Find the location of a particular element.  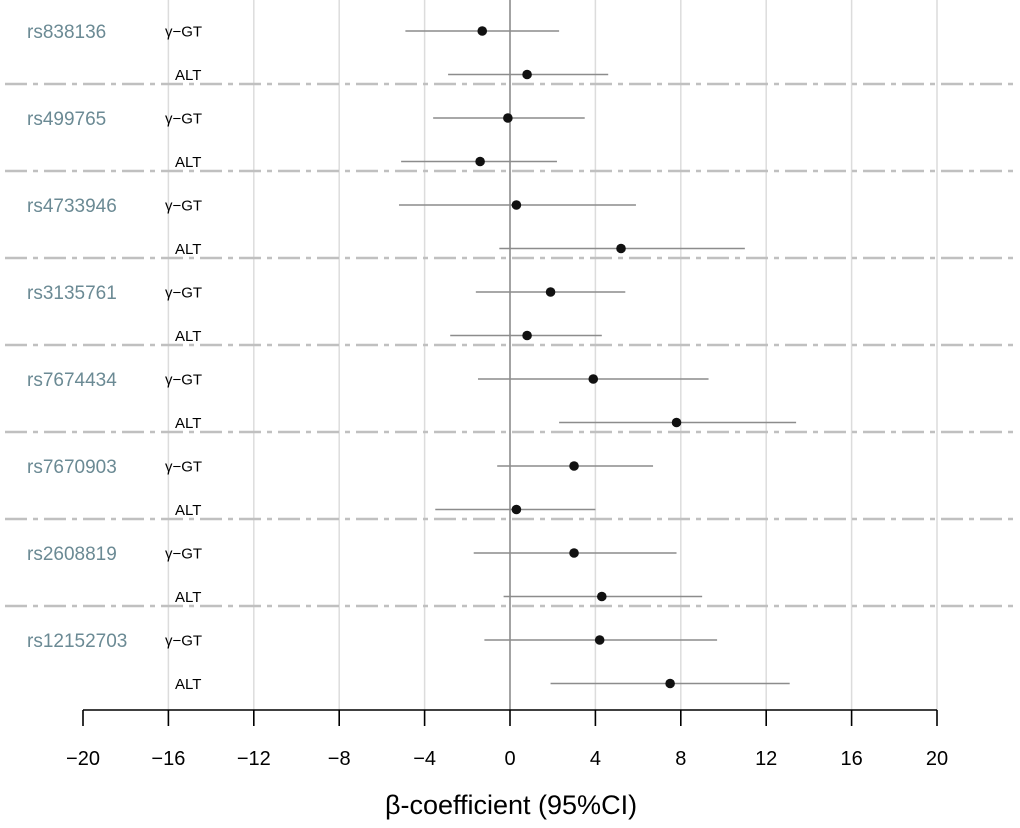

x-tick-label: −12 is located at coordinates (254, 759).